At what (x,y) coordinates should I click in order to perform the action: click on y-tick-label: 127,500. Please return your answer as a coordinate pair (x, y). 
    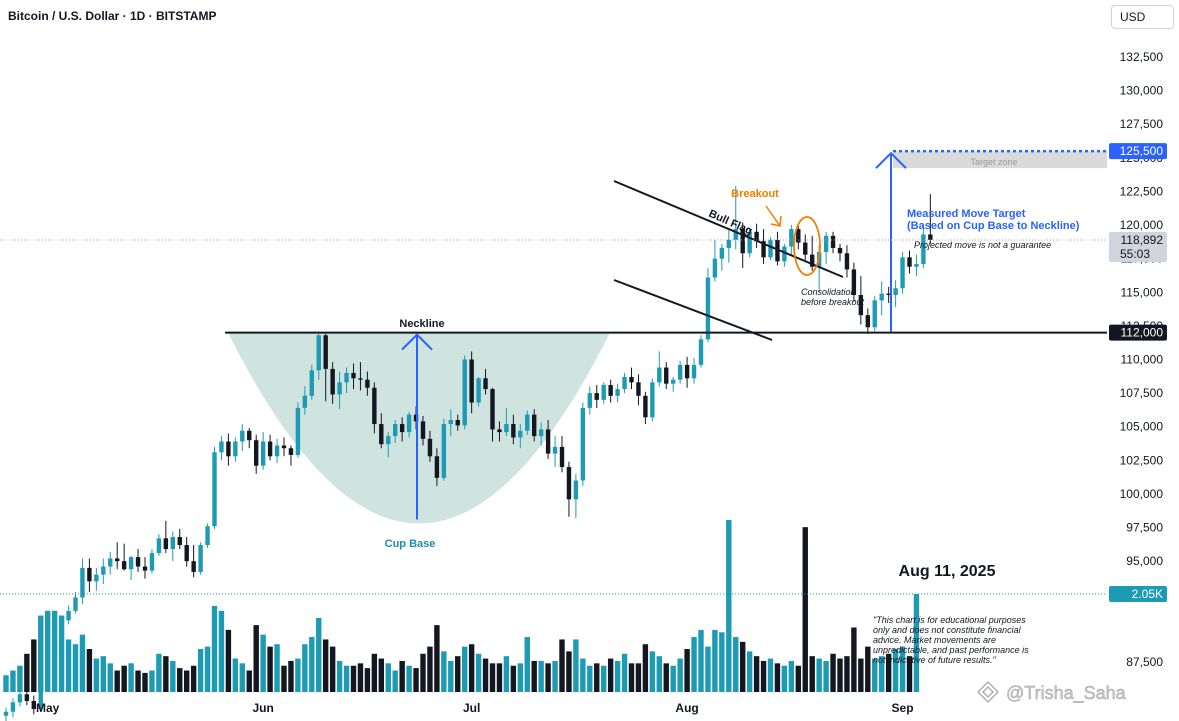
    Looking at the image, I should click on (1142, 124).